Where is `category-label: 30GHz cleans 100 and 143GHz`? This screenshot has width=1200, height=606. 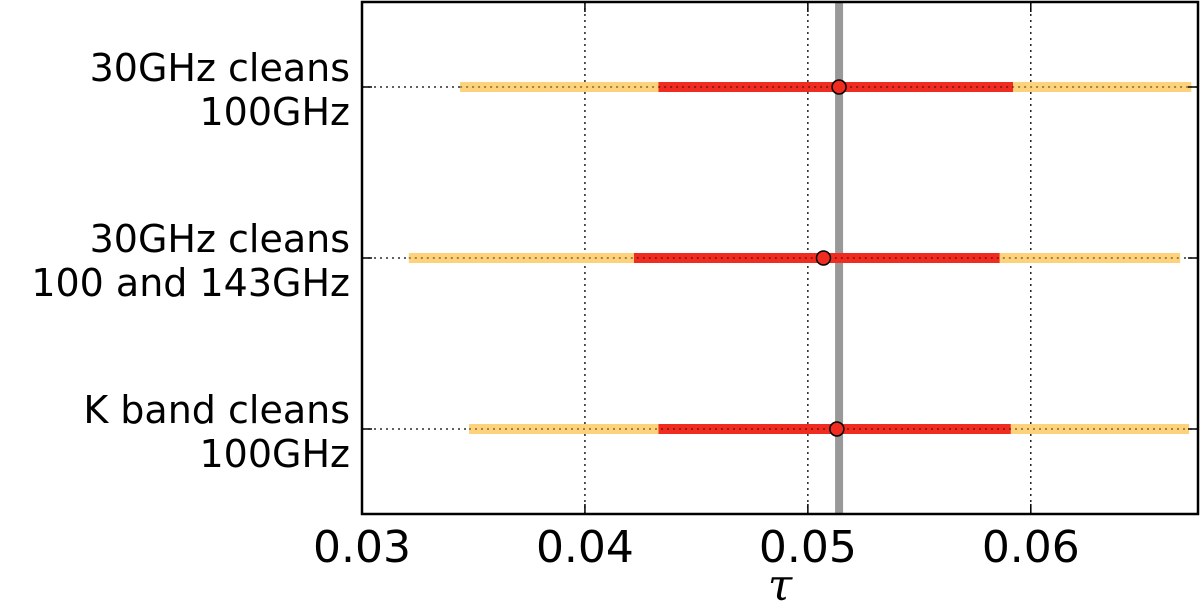
category-label: 30GHz cleans 100 and 143GHz is located at coordinates (190, 261).